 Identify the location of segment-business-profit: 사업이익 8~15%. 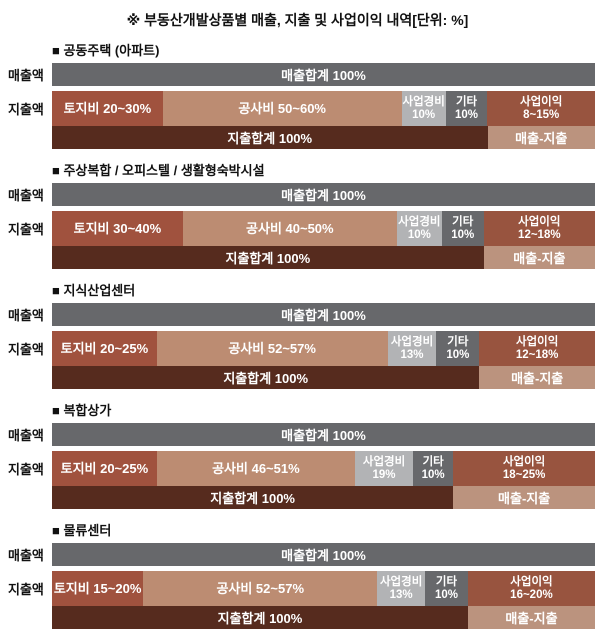
(541, 108).